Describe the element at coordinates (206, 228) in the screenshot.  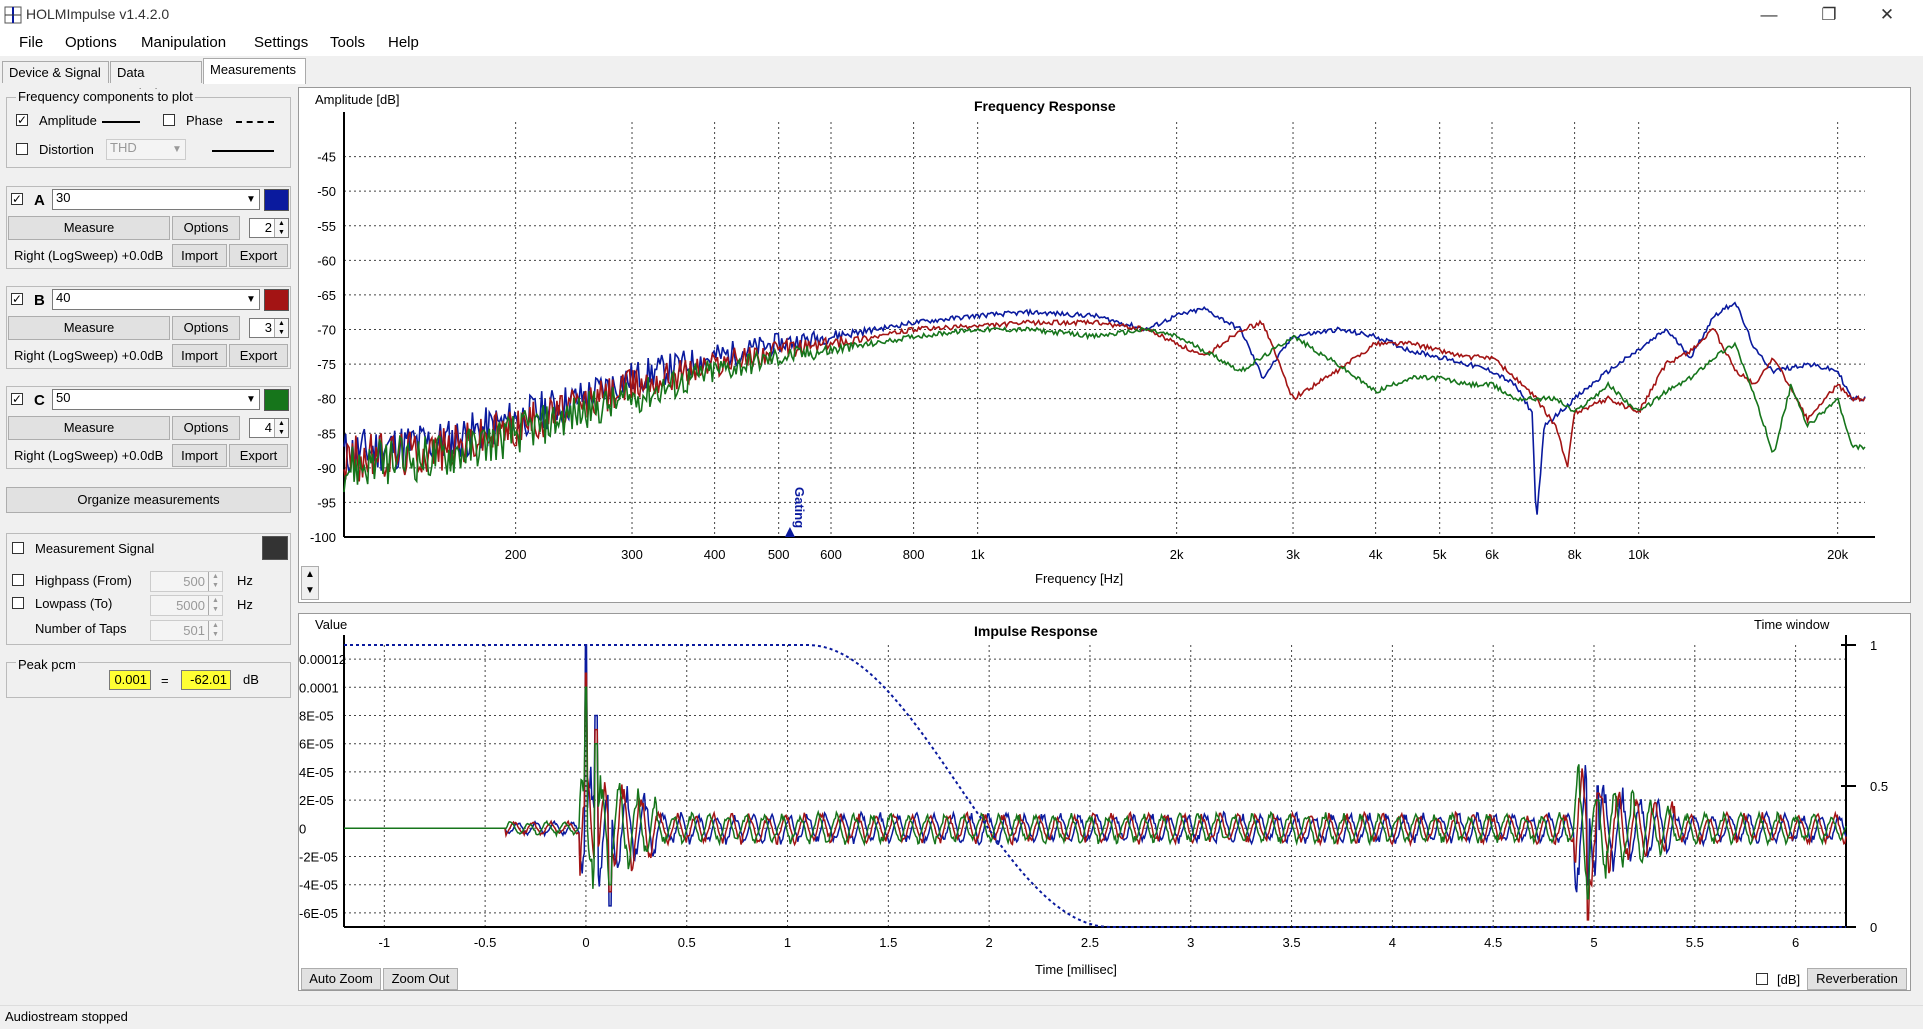
I see `measurement-a-options-button: Options` at that location.